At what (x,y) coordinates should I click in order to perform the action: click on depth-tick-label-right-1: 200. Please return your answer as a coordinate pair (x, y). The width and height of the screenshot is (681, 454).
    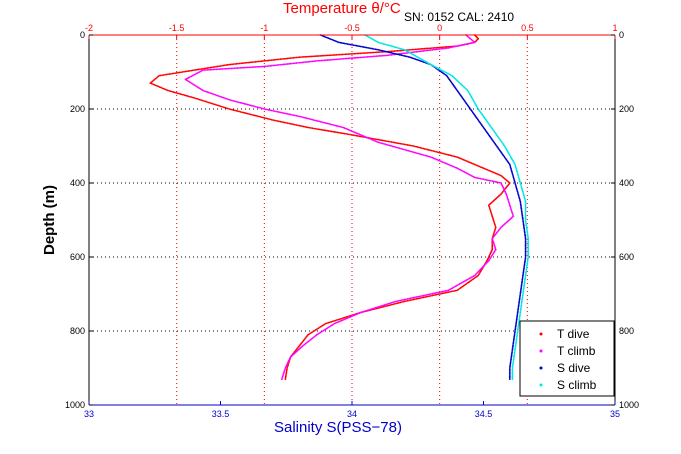
    Looking at the image, I should click on (626, 109).